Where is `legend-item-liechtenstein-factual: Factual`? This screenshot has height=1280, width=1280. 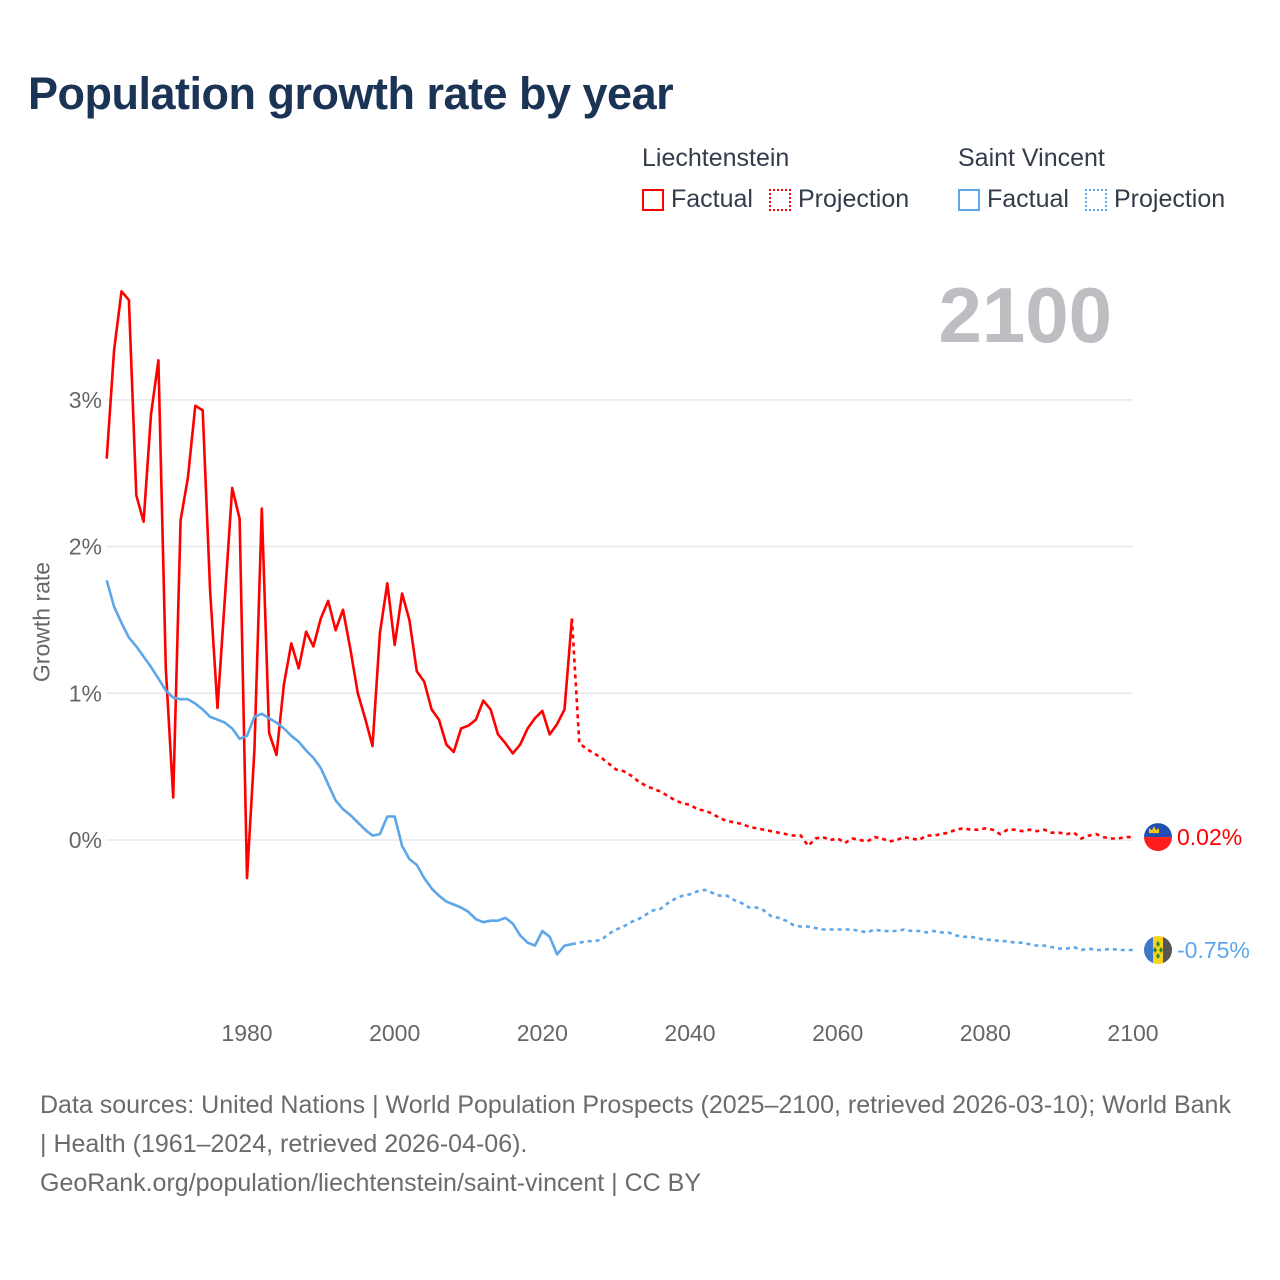 legend-item-liechtenstein-factual: Factual is located at coordinates (697, 199).